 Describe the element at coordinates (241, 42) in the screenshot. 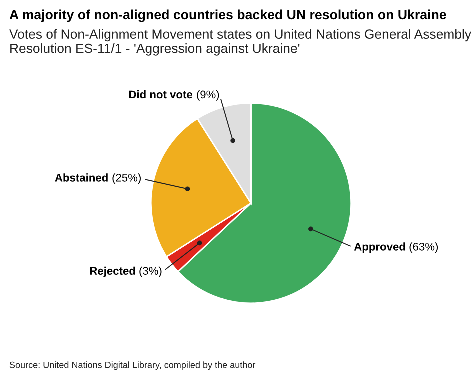

I see `chart-subtitle: Votes of Non-Alignment Movement states on United Nations General Assembly Resolution ES-11/1 - 'Aggression against Ukraine'` at that location.